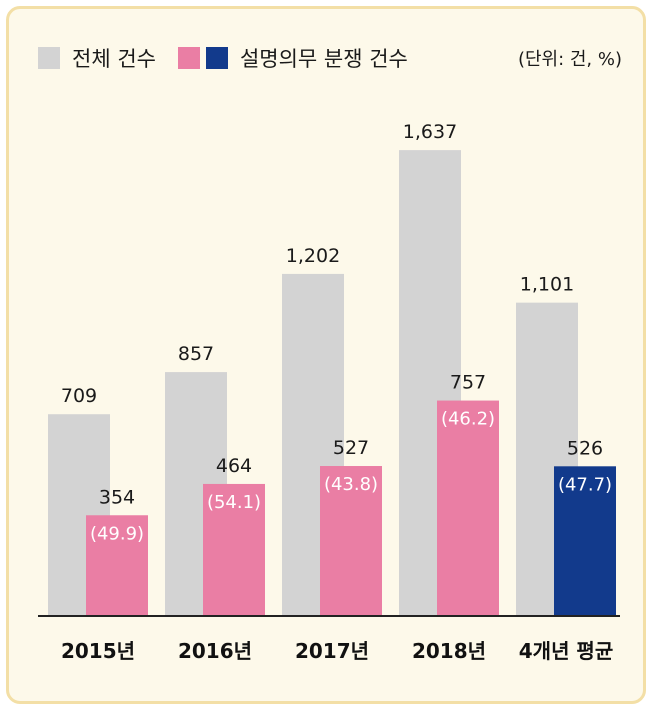 The image size is (656, 714). I want to click on category-label: 2015년, so click(98, 651).